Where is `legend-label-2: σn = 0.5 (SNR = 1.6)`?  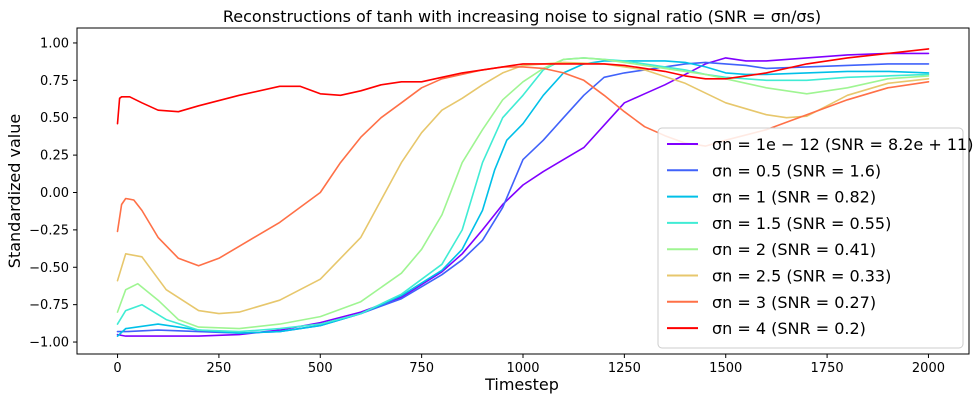
legend-label-2: σn = 0.5 (SNR = 1.6) is located at coordinates (796, 170).